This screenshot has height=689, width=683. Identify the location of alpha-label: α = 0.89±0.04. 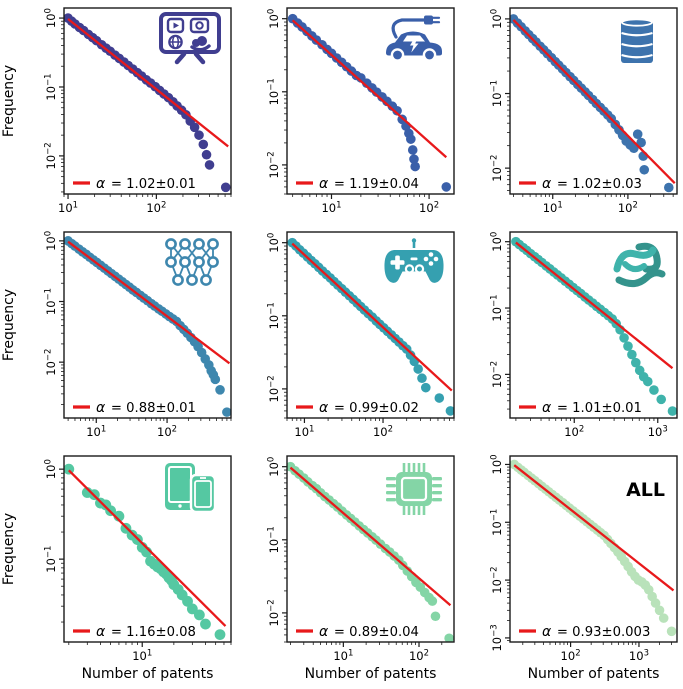
(369, 632).